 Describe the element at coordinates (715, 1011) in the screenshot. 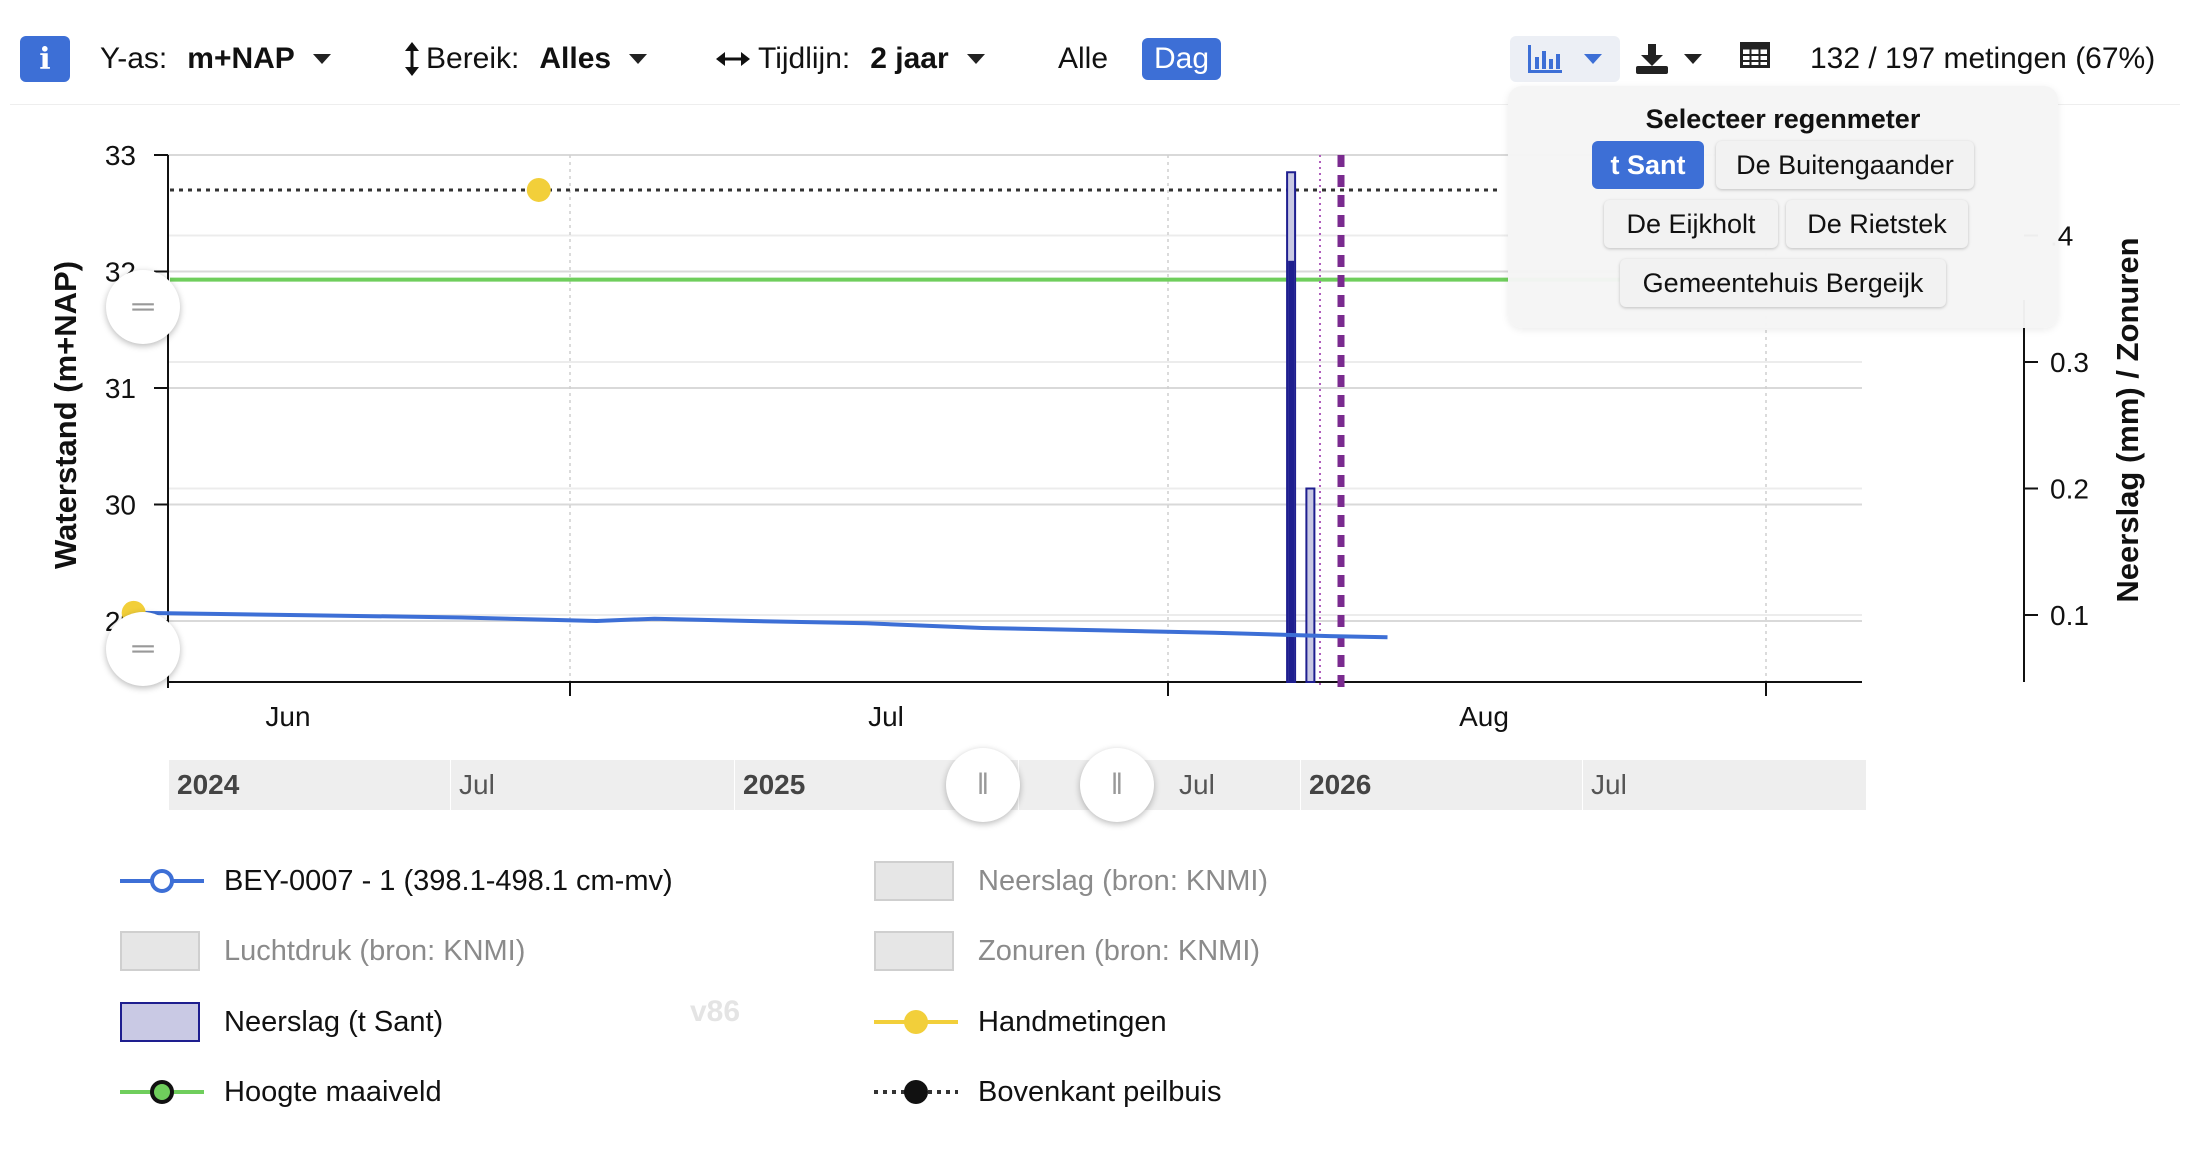

I see `version-label: v86` at that location.